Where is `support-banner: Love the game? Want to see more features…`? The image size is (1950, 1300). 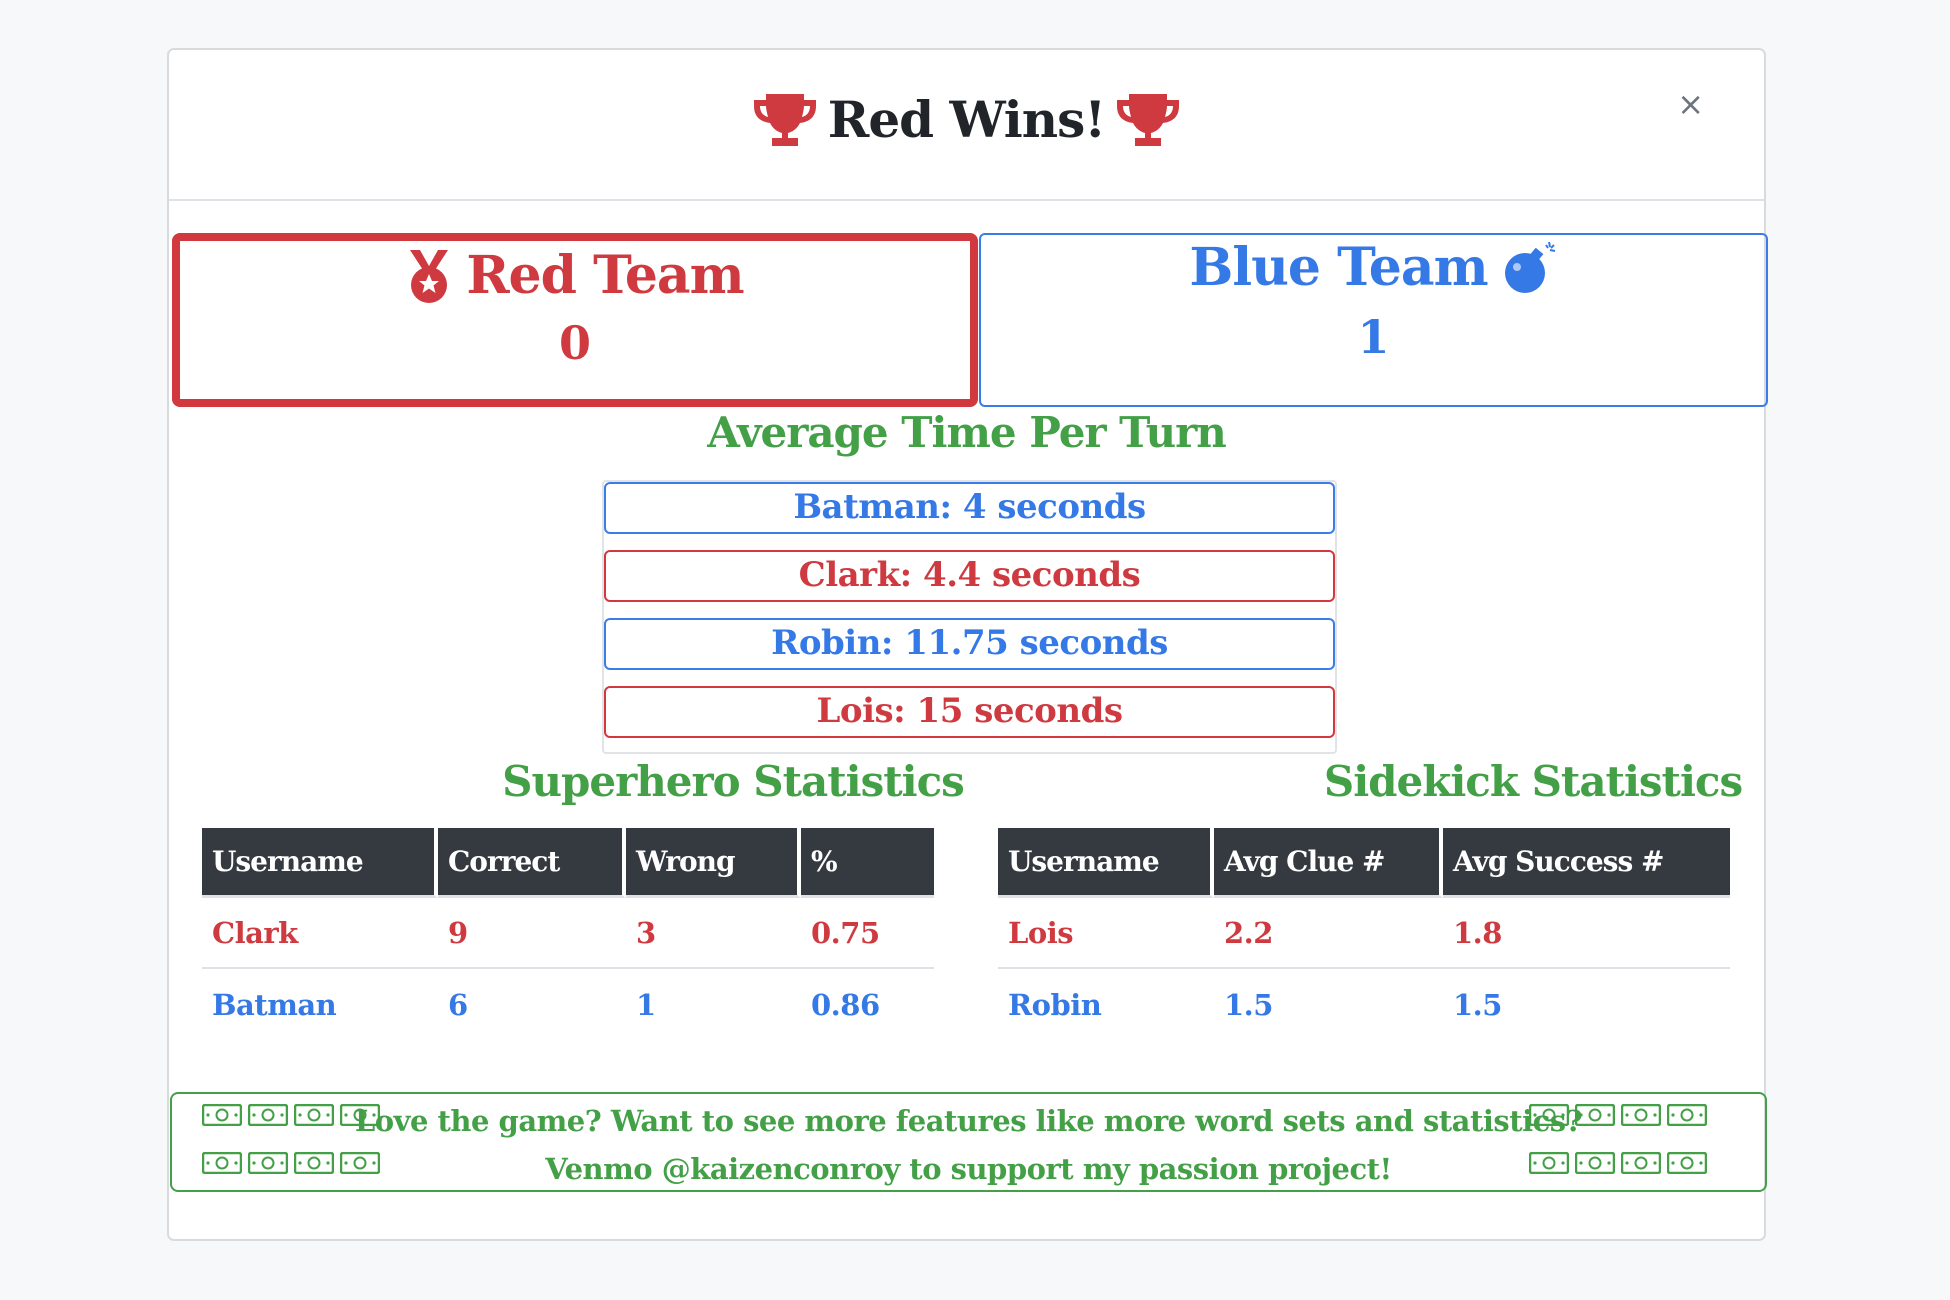 support-banner: Love the game? Want to see more features… is located at coordinates (968, 1142).